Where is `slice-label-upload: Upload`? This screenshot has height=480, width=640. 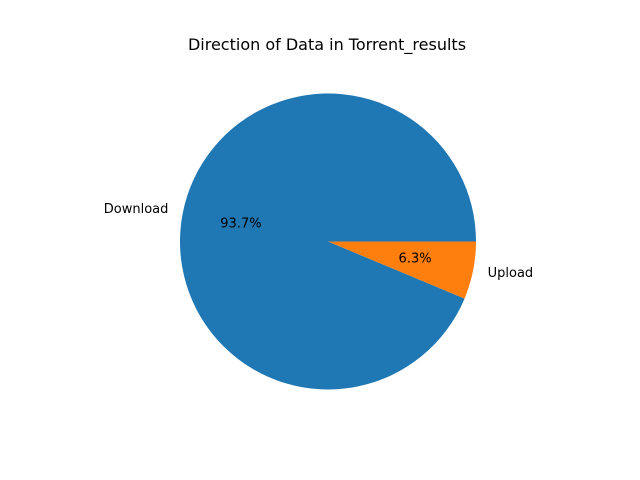
slice-label-upload: Upload is located at coordinates (511, 273).